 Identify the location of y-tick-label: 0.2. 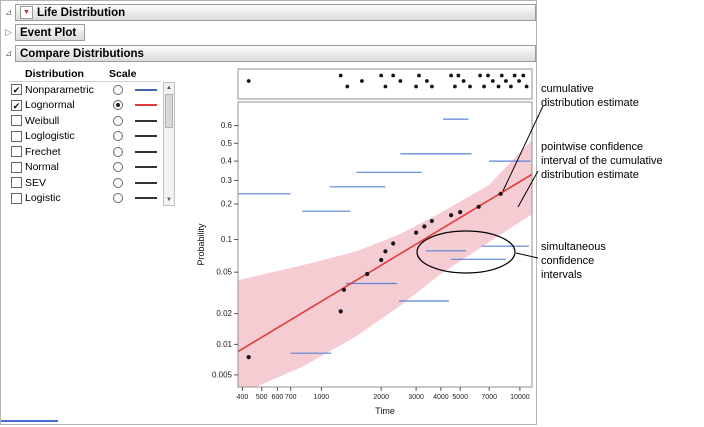
(227, 204).